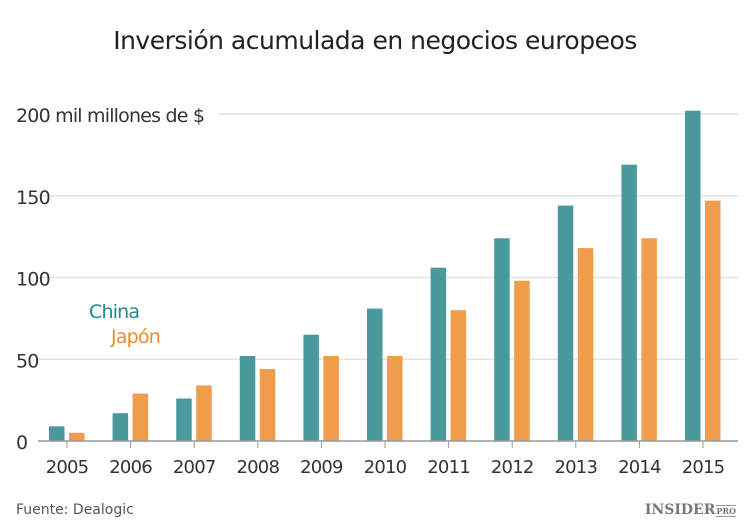 The image size is (750, 528). What do you see at coordinates (438, 354) in the screenshot?
I see `bar-china-2011` at bounding box center [438, 354].